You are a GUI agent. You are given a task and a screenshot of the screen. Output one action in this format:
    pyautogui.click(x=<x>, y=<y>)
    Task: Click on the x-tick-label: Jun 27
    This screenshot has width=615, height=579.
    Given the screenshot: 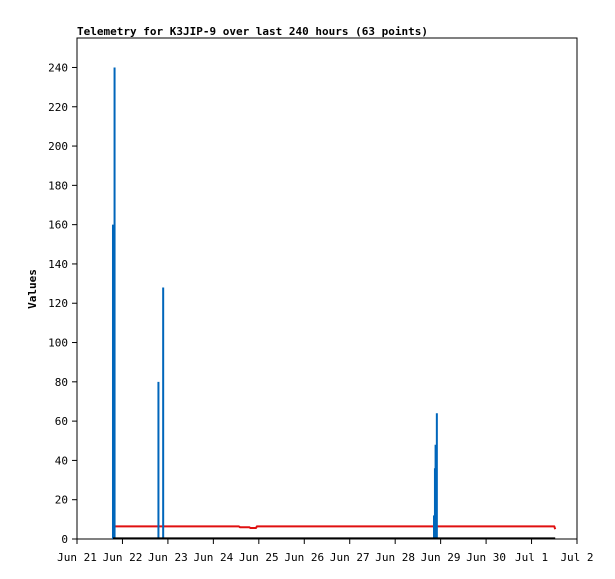 What is the action you would take?
    pyautogui.click(x=350, y=557)
    